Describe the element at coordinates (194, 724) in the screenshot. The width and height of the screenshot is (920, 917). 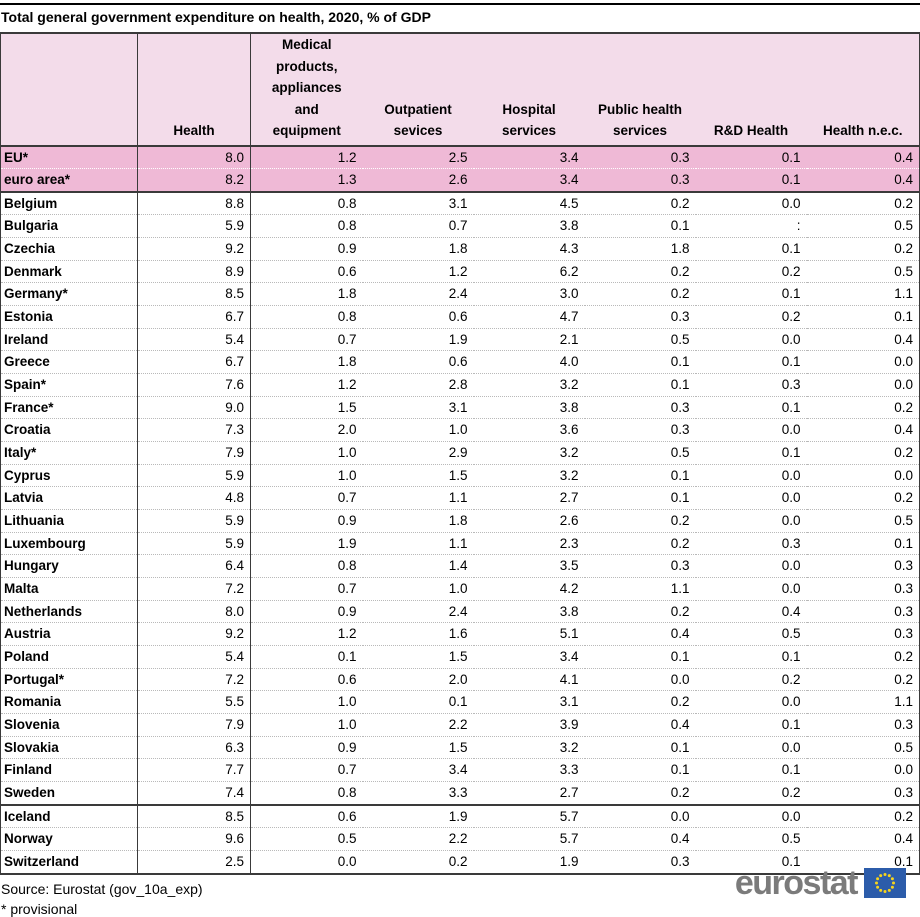
I see `value-cell: 7.9` at that location.